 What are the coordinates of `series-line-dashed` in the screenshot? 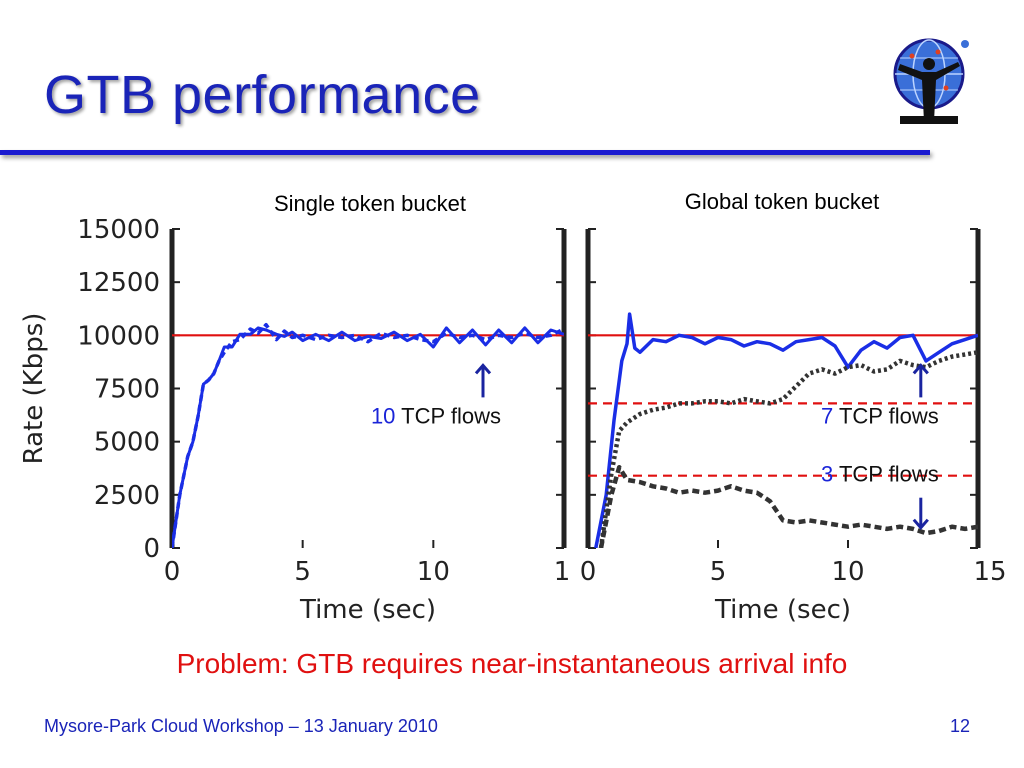 It's located at (368, 435).